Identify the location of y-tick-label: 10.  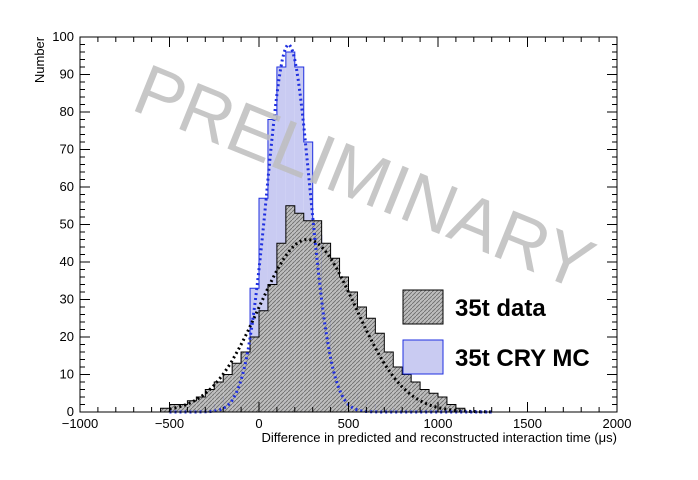
(67, 374).